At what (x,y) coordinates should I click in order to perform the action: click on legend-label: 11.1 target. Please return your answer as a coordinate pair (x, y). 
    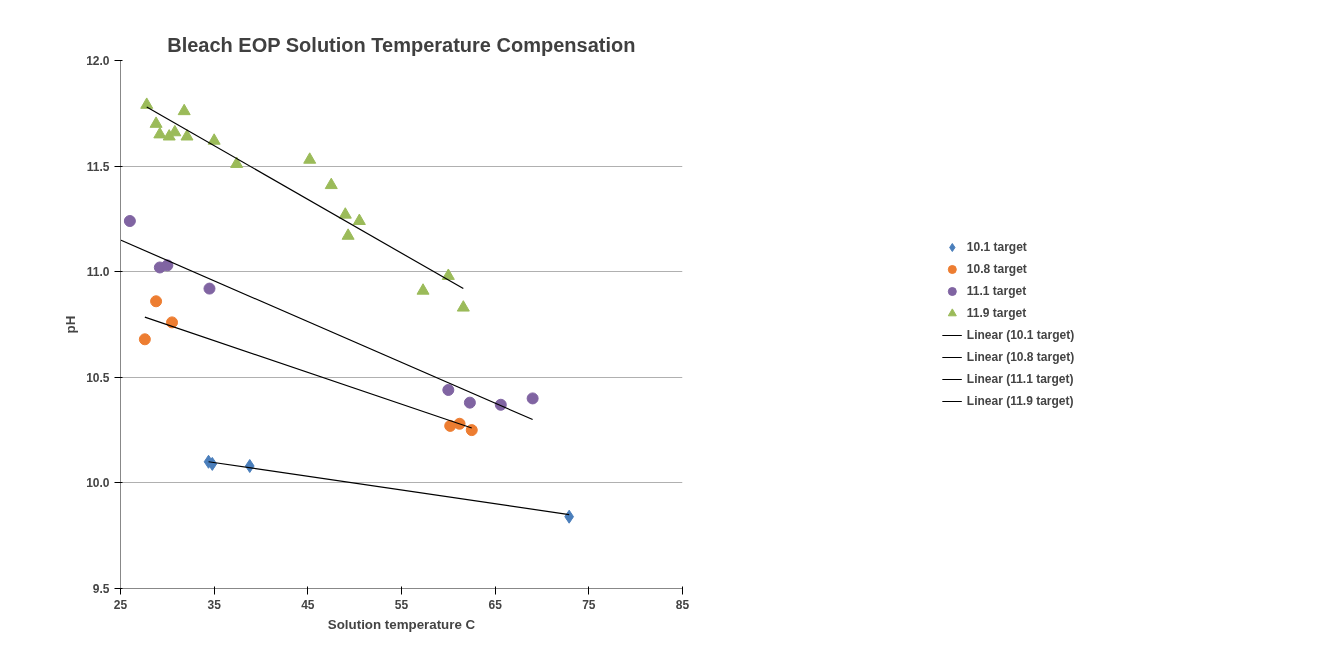
    Looking at the image, I should click on (996, 291).